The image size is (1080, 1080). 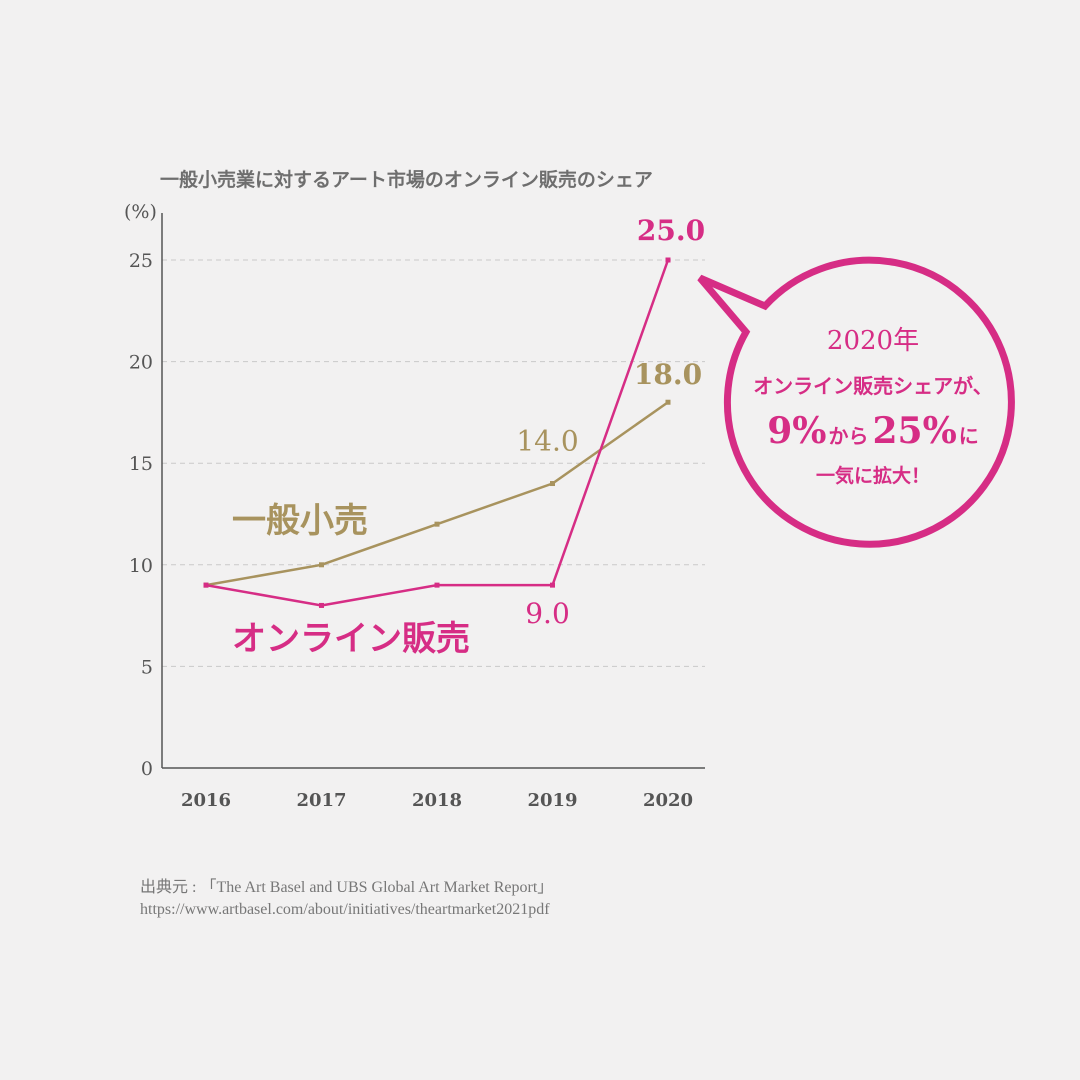 What do you see at coordinates (671, 230) in the screenshot?
I see `data-label: 25.0` at bounding box center [671, 230].